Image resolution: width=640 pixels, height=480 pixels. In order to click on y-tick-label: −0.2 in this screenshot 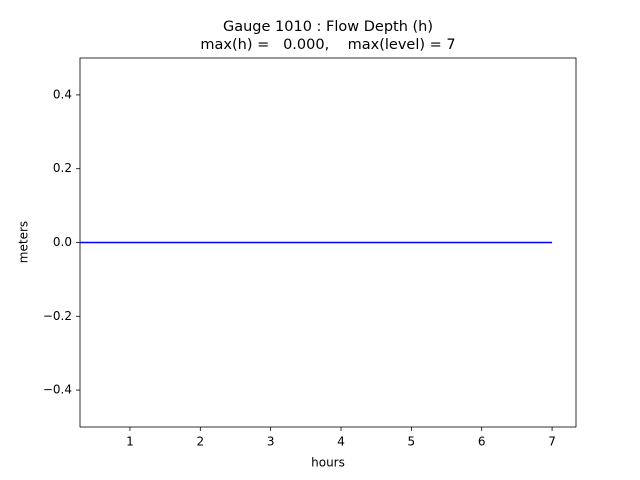, I will do `click(57, 316)`.